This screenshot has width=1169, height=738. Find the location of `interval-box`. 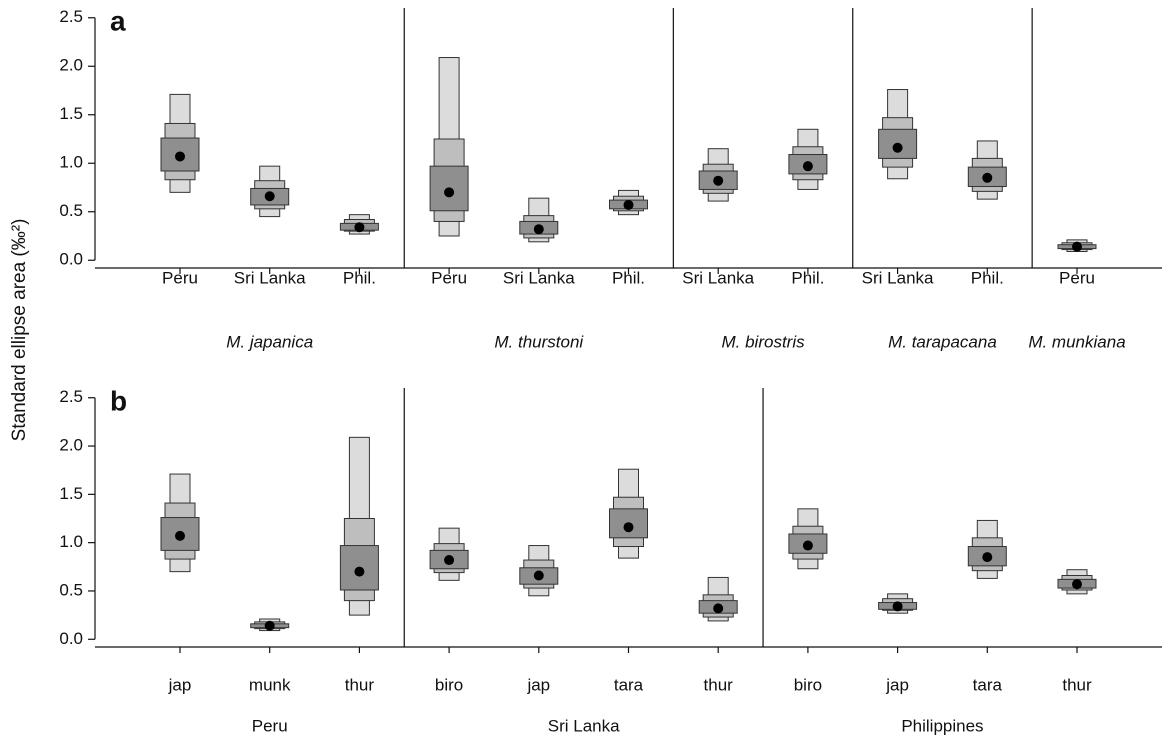

interval-box is located at coordinates (628, 523).